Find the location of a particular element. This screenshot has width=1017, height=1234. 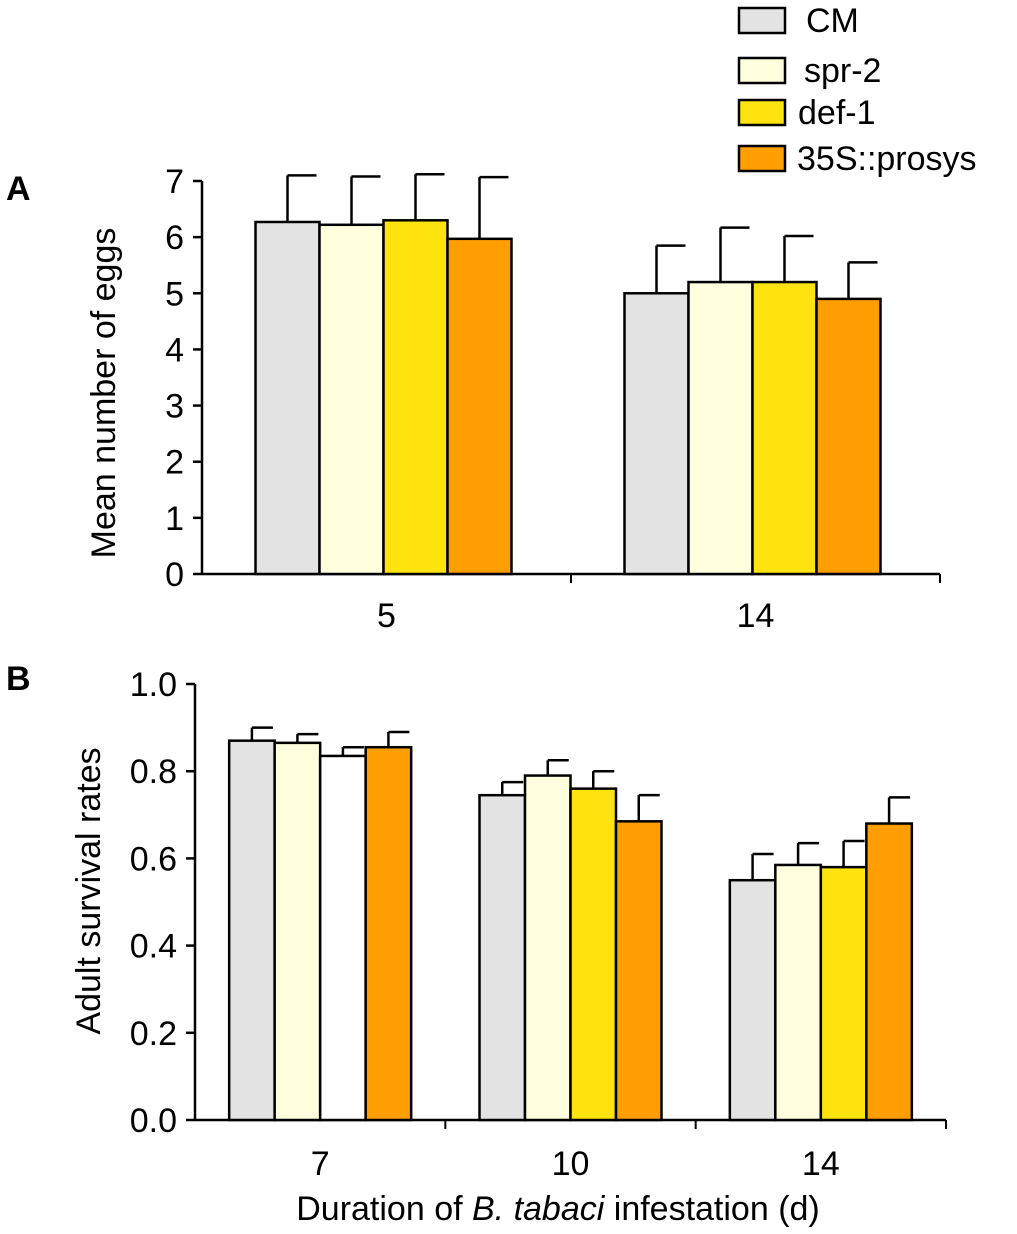

legend-label-def-1: def-1 is located at coordinates (837, 113).